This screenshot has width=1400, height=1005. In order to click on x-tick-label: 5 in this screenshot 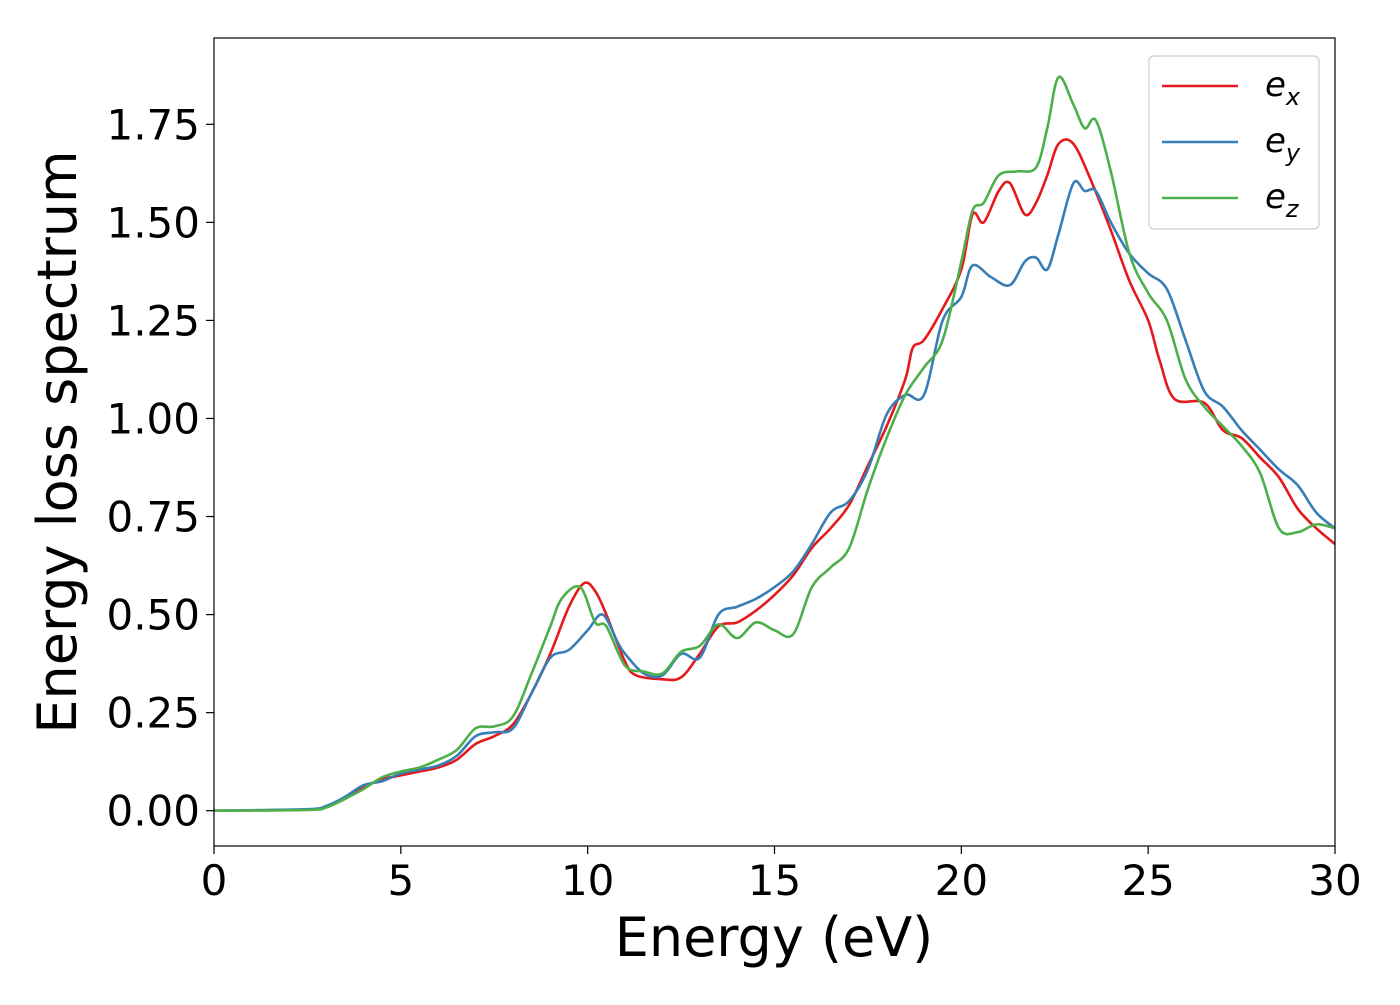, I will do `click(400, 880)`.